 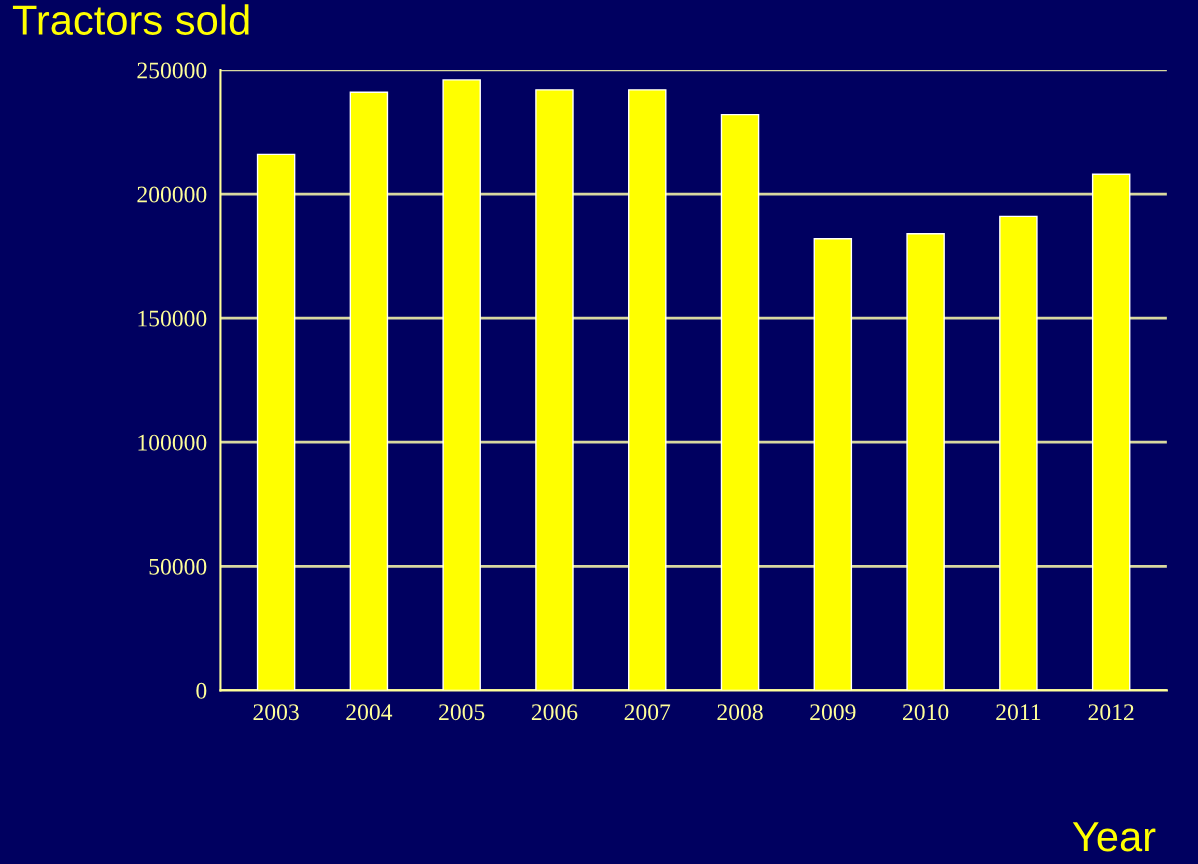 What do you see at coordinates (201, 690) in the screenshot?
I see `y-tick-label: 0` at bounding box center [201, 690].